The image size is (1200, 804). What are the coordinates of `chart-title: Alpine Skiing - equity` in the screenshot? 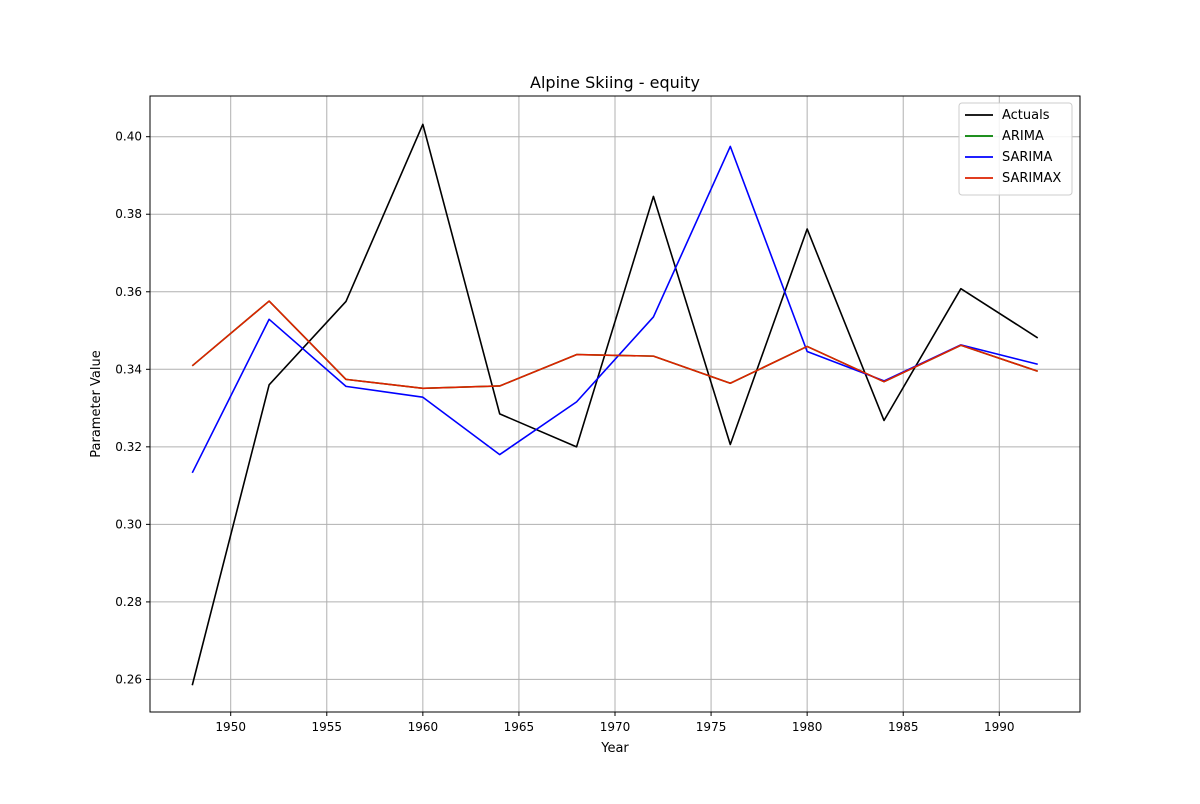 It's located at (615, 82).